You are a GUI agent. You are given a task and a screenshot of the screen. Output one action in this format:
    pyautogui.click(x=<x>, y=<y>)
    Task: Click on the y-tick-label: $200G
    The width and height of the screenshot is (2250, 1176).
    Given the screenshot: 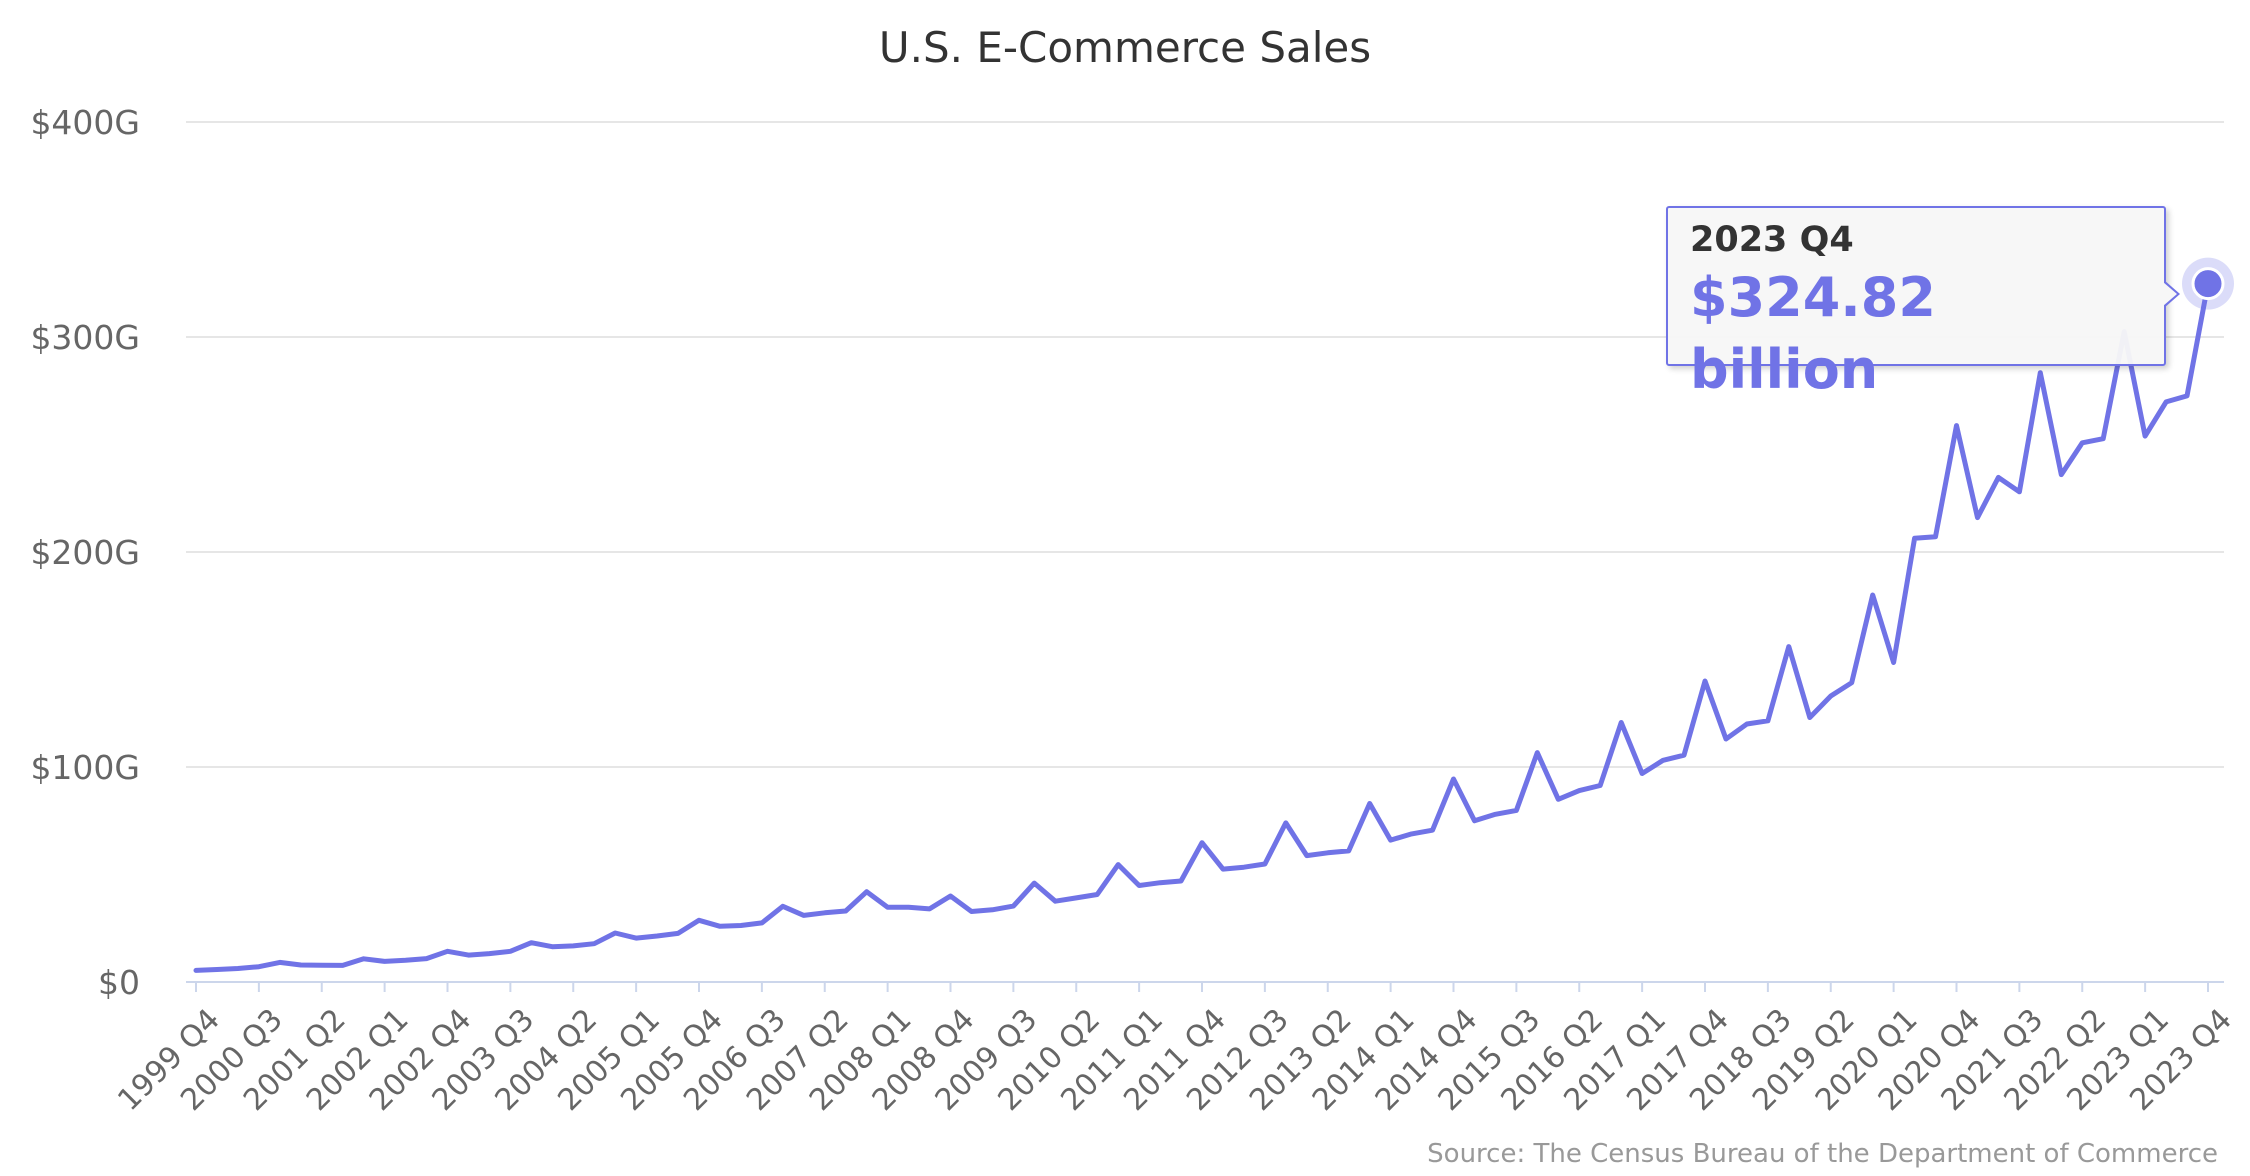 What is the action you would take?
    pyautogui.click(x=85, y=552)
    